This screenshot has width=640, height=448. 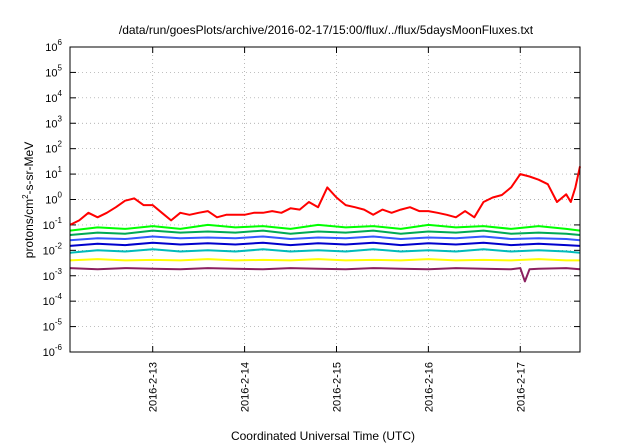 I want to click on y-tick-label: 10⁰, so click(x=53, y=199).